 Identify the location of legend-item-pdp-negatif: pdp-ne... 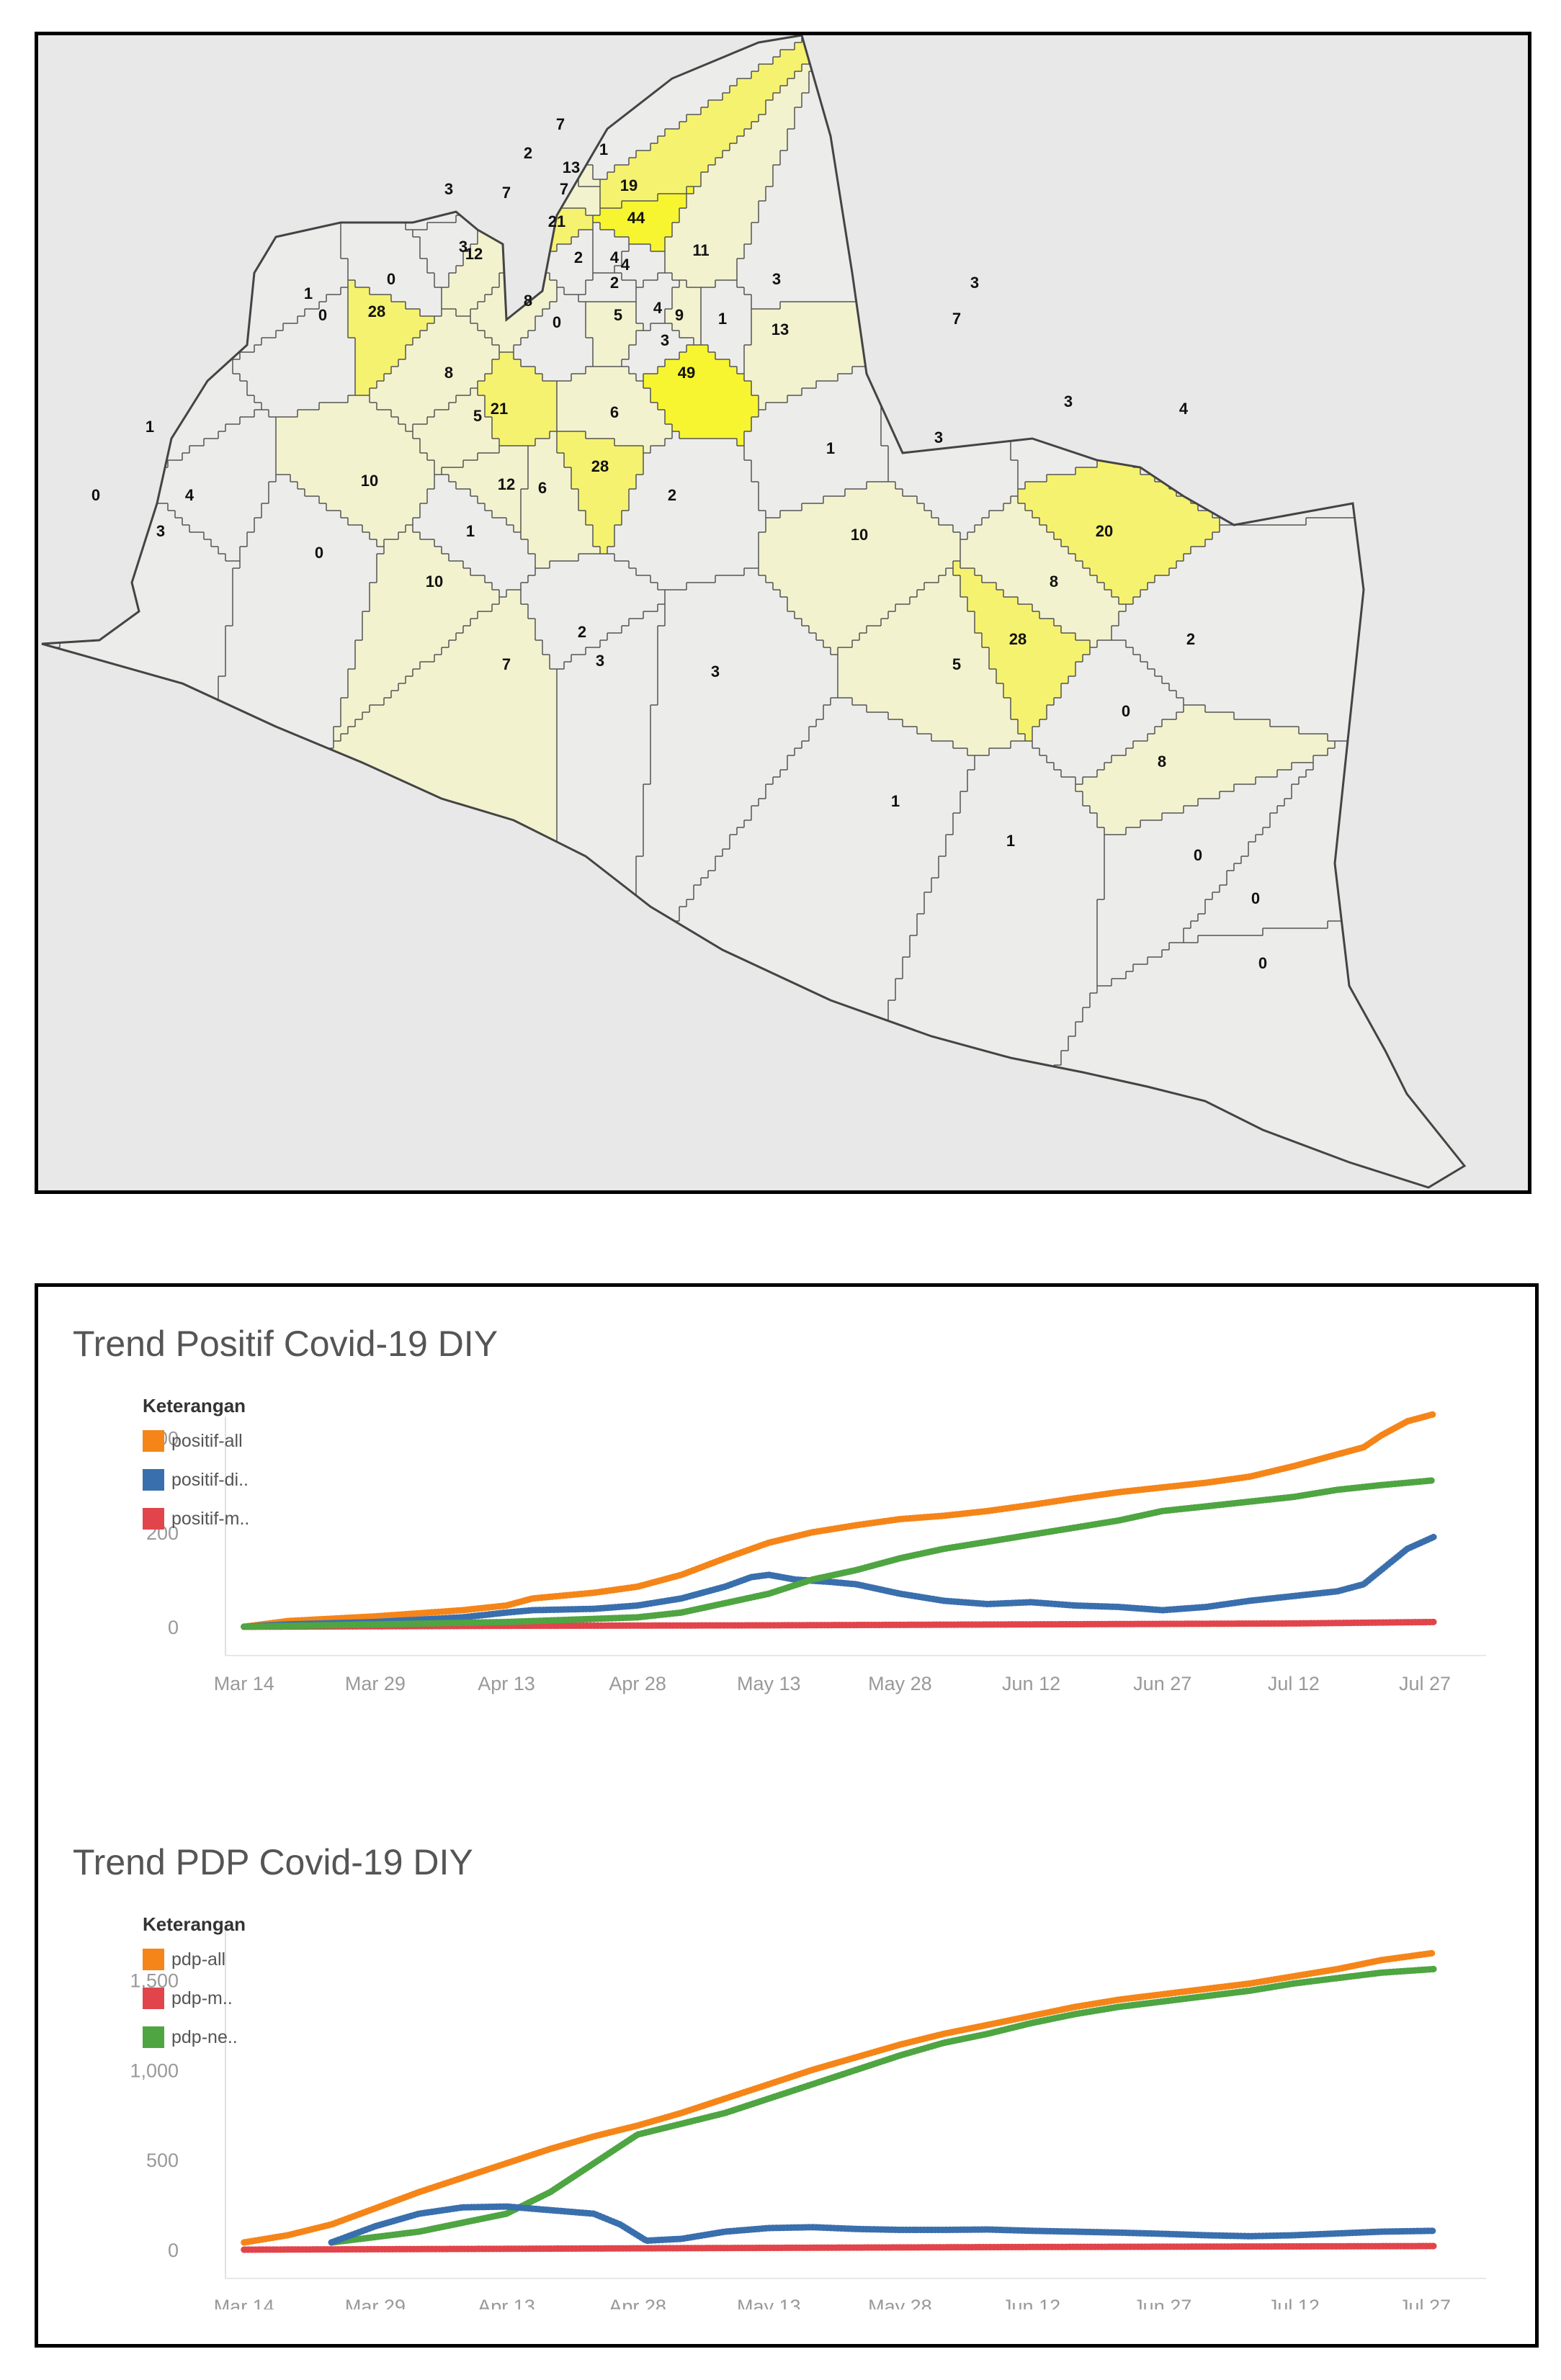
(194, 2038).